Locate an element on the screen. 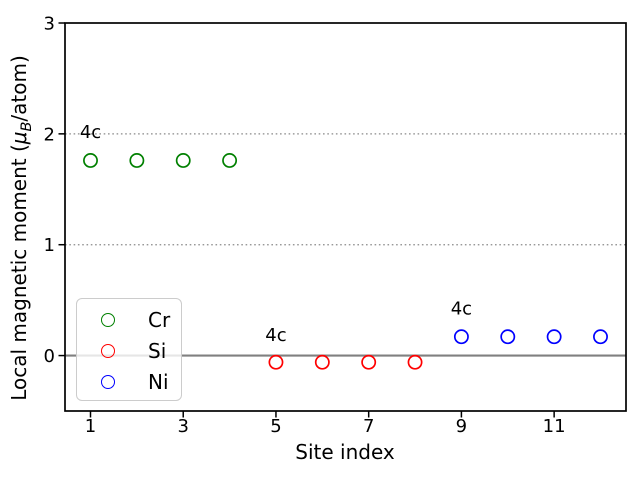 The width and height of the screenshot is (640, 480). annotation-4c-1: 4c is located at coordinates (90, 132).